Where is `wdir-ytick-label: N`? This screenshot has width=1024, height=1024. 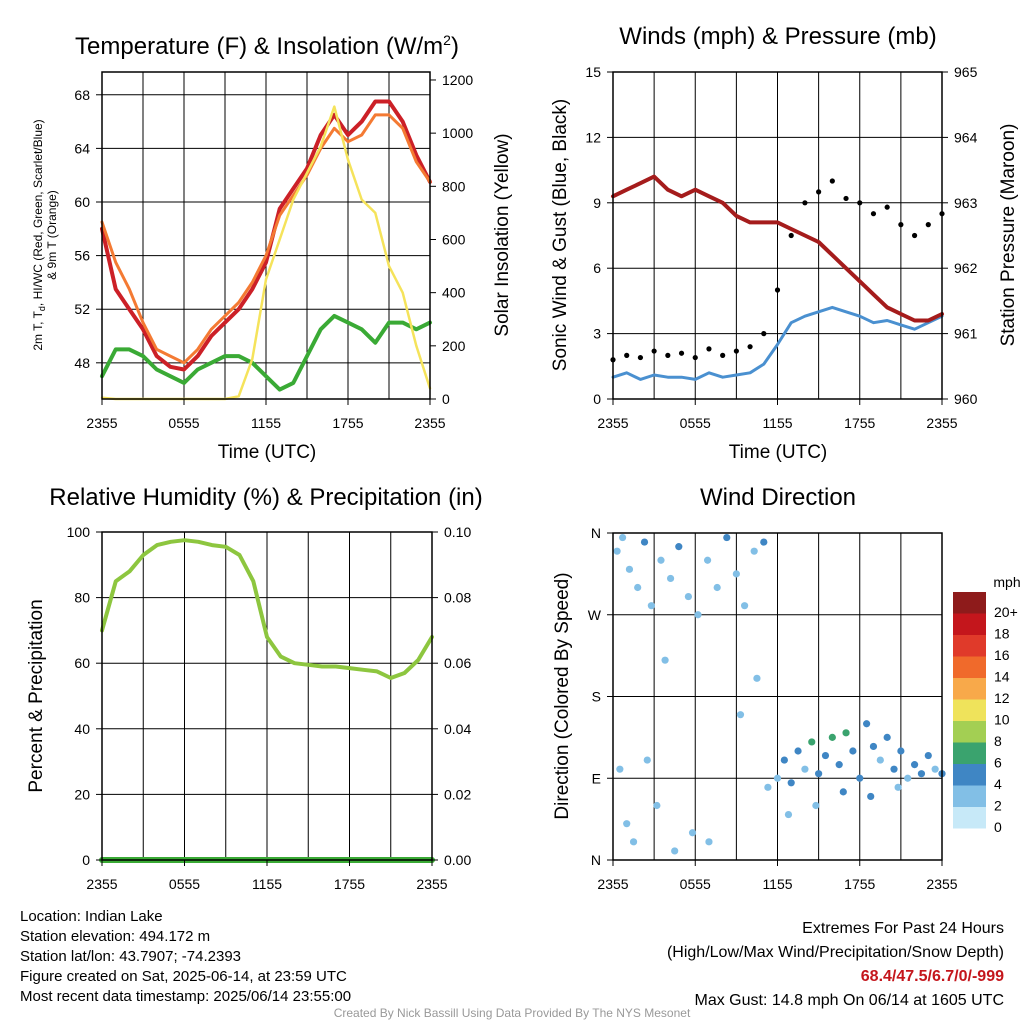 wdir-ytick-label: N is located at coordinates (596, 533).